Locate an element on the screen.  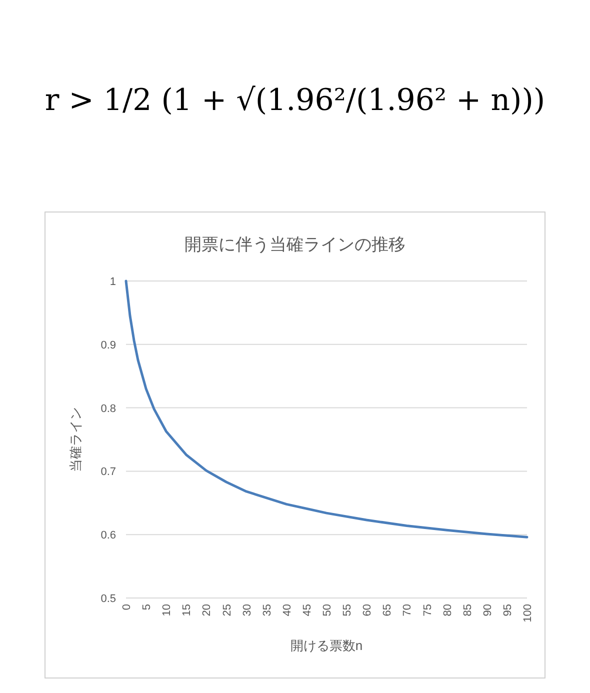
x-tick-label: 45 is located at coordinates (307, 610).